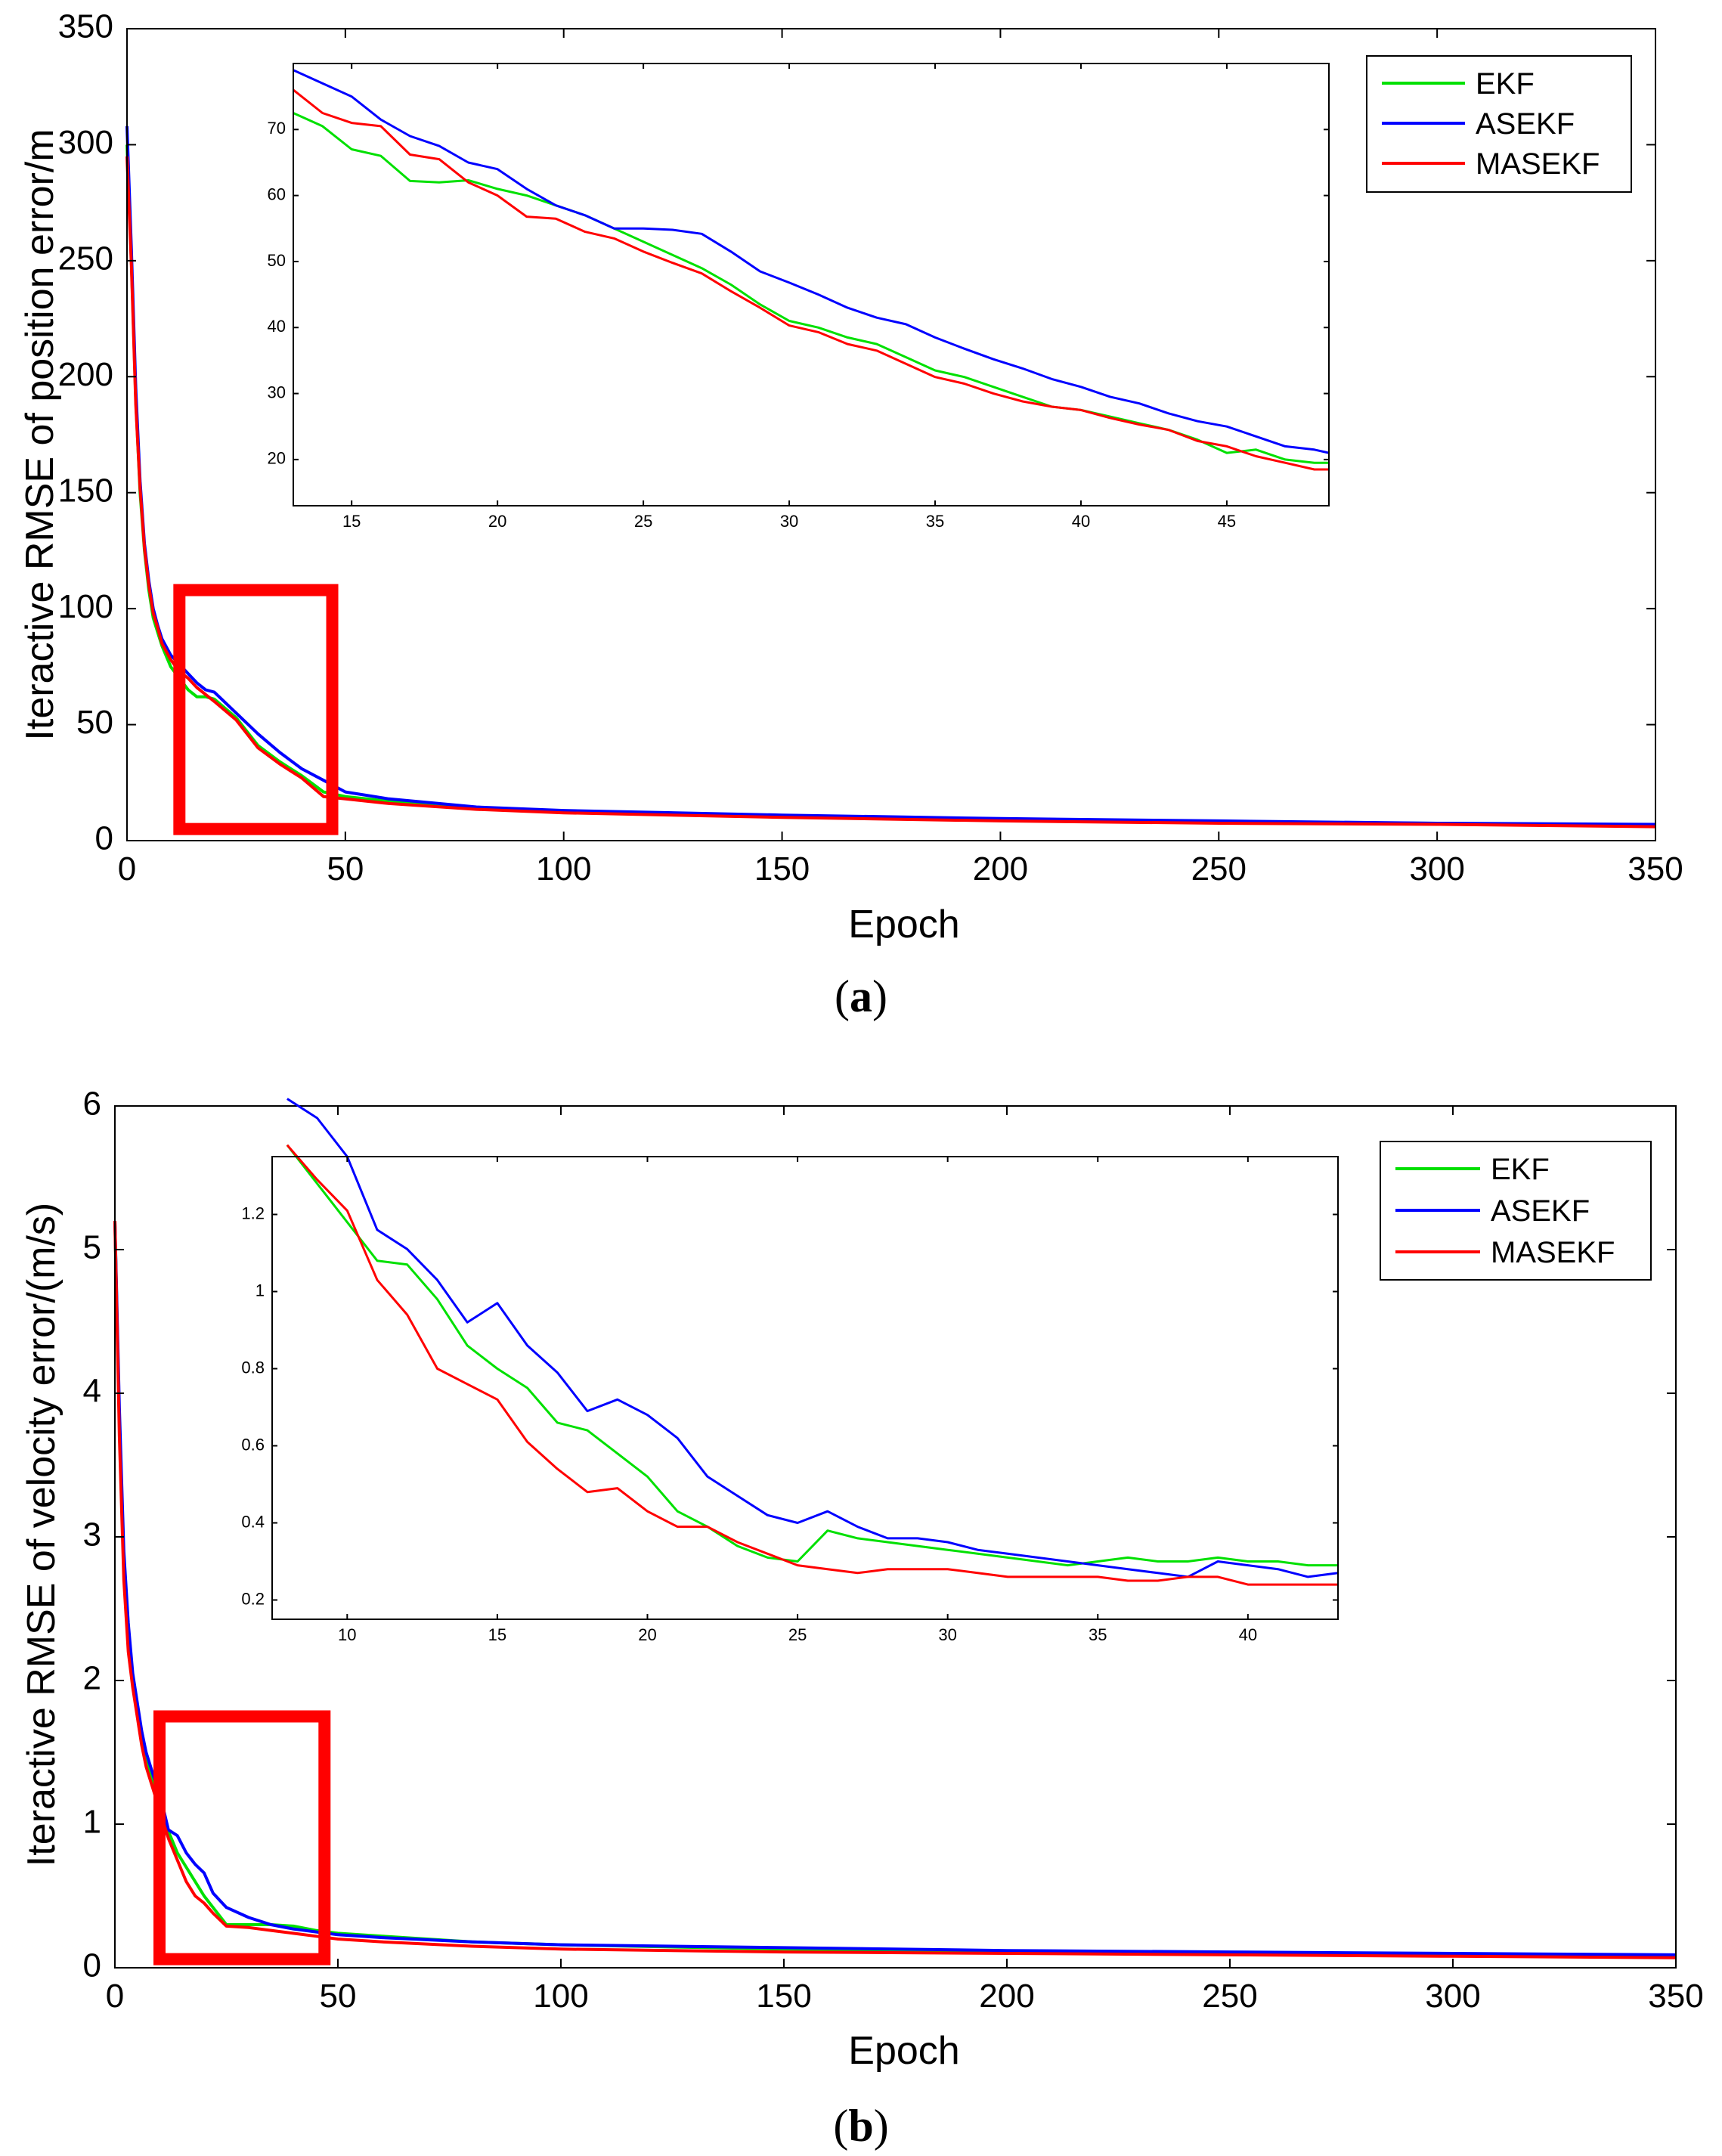 This screenshot has height=2156, width=1722. Describe the element at coordinates (561, 1996) in the screenshot. I see `main-b-xtick-label: 100` at that location.